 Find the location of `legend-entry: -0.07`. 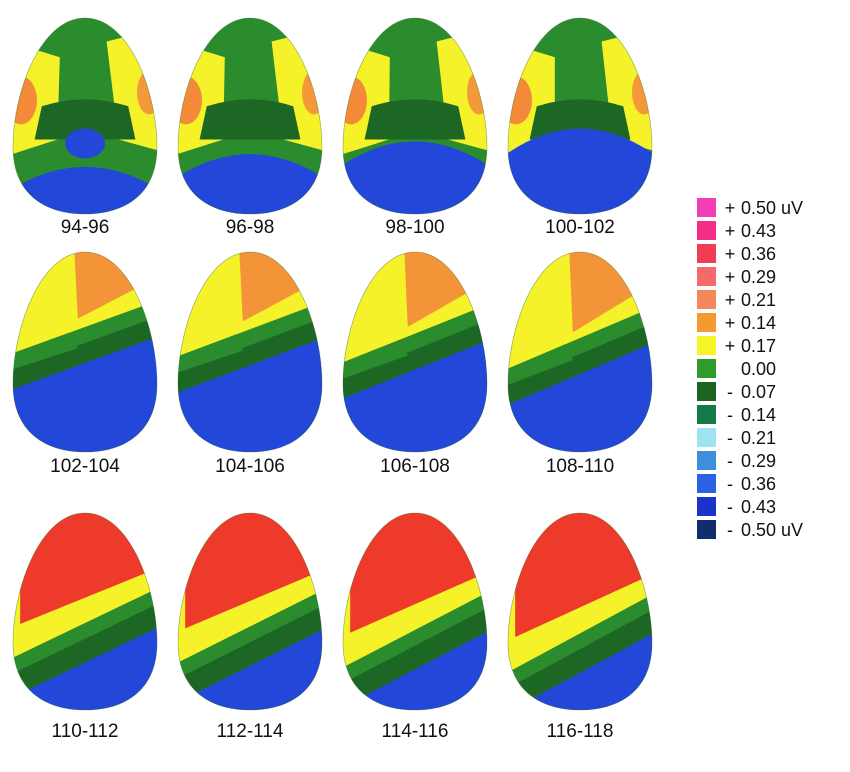

legend-entry: -0.07 is located at coordinates (772, 392).